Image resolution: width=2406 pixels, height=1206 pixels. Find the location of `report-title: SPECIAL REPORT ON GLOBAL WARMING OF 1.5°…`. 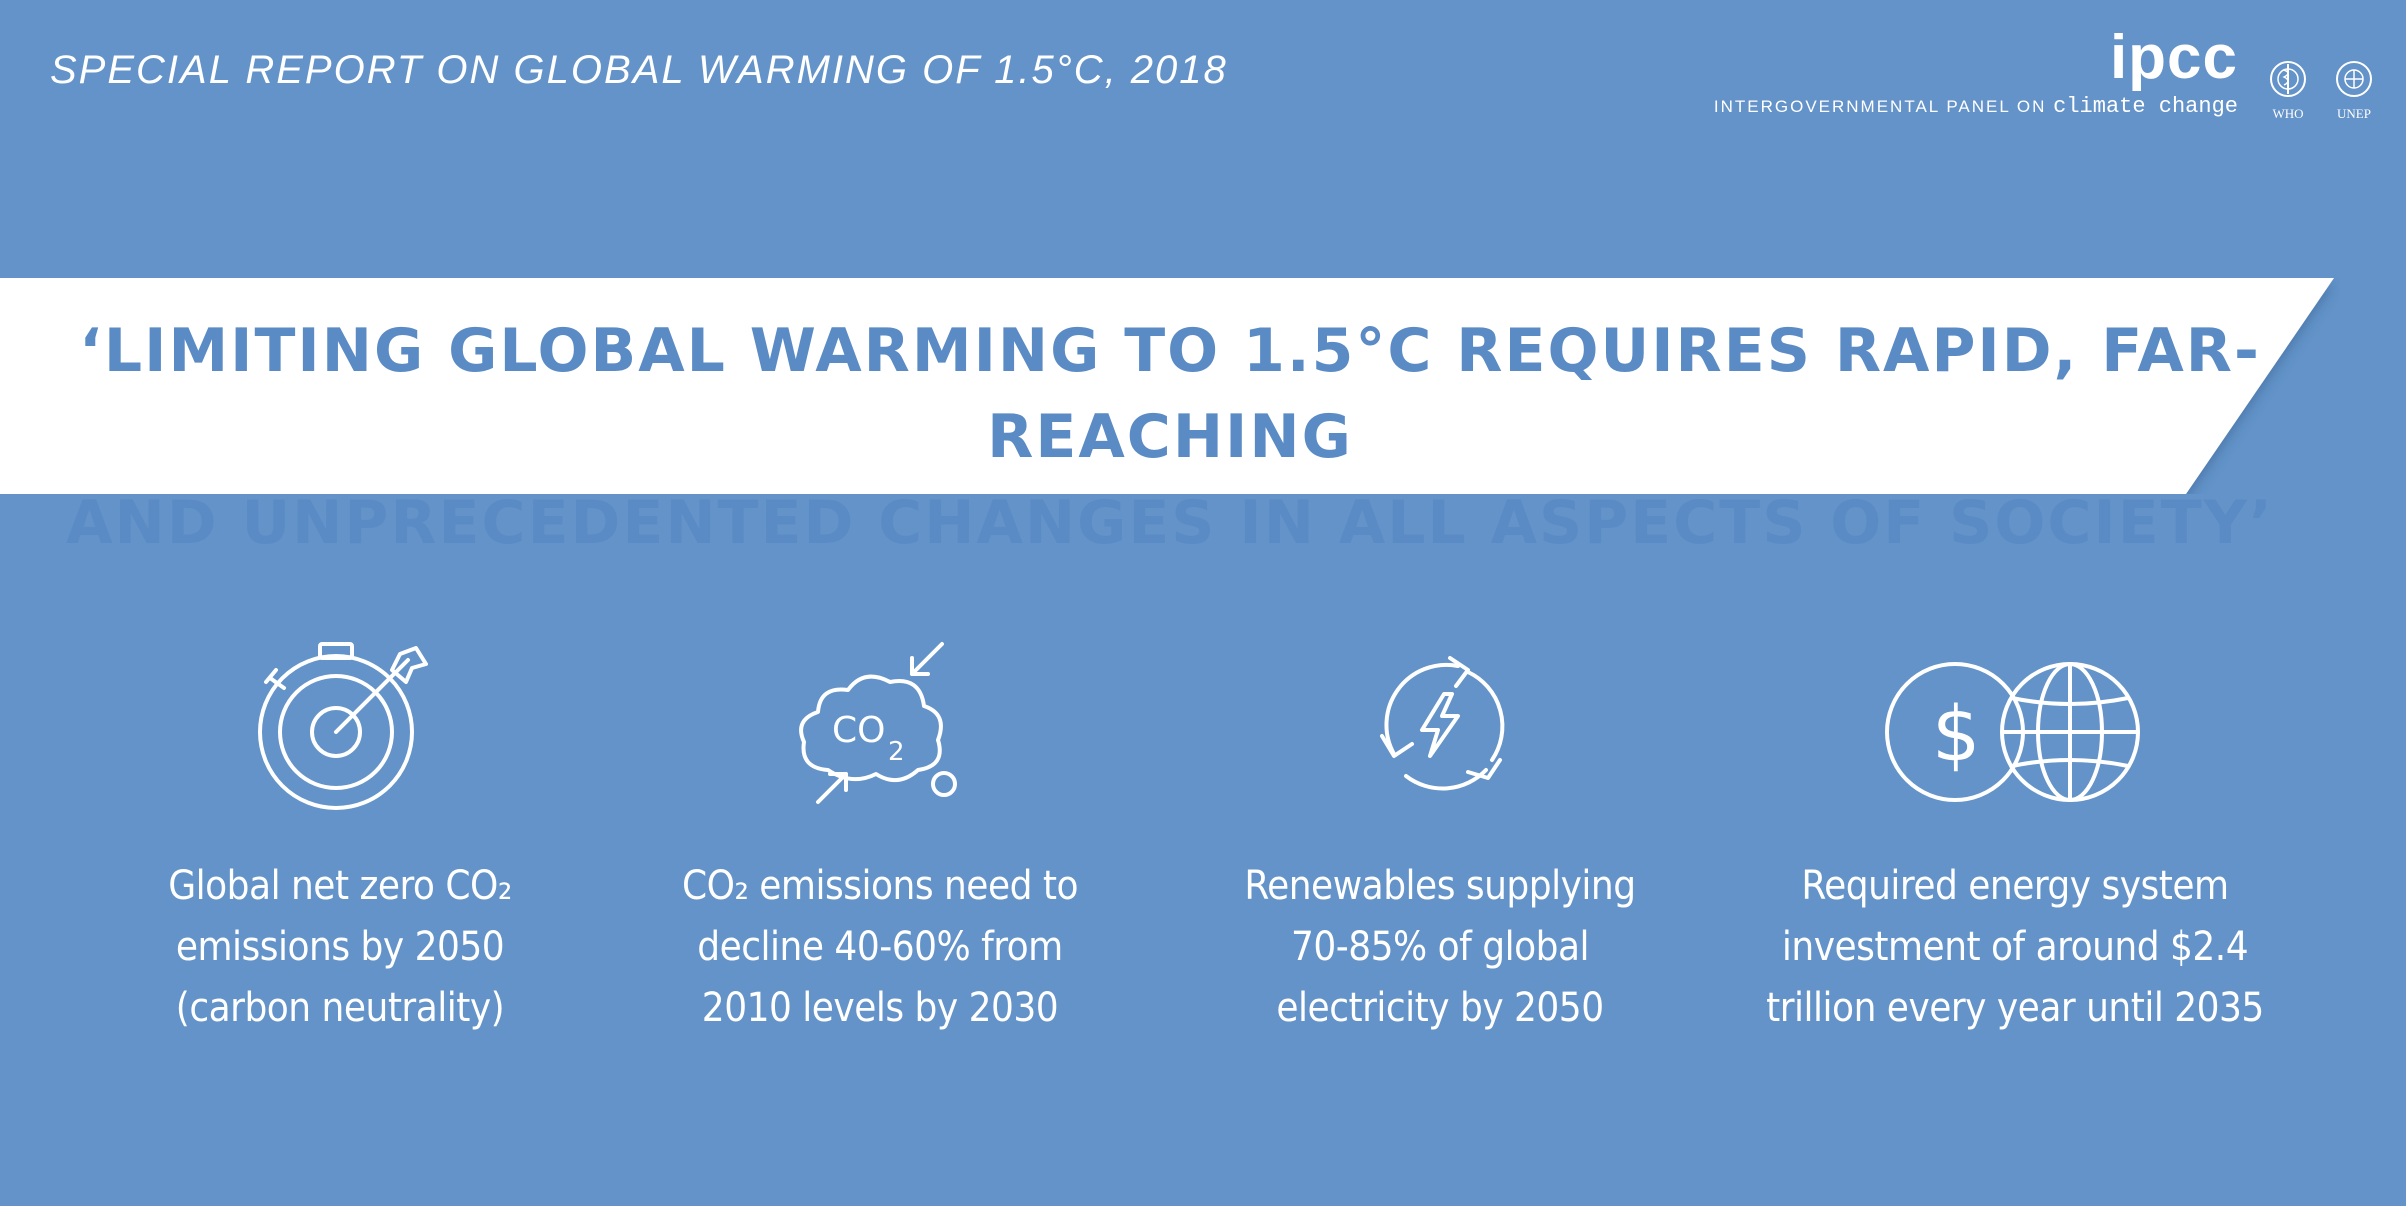

report-title: SPECIAL REPORT ON GLOBAL WARMING OF 1.5°… is located at coordinates (639, 70).